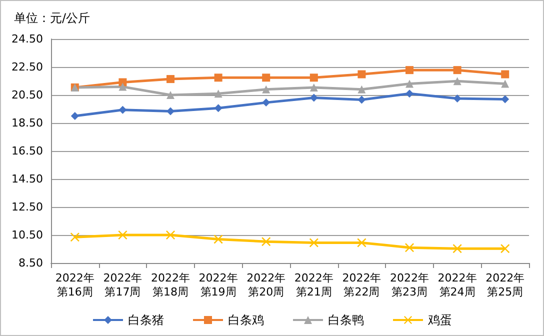  I want to click on legend-label: 白条猪, so click(146, 320).